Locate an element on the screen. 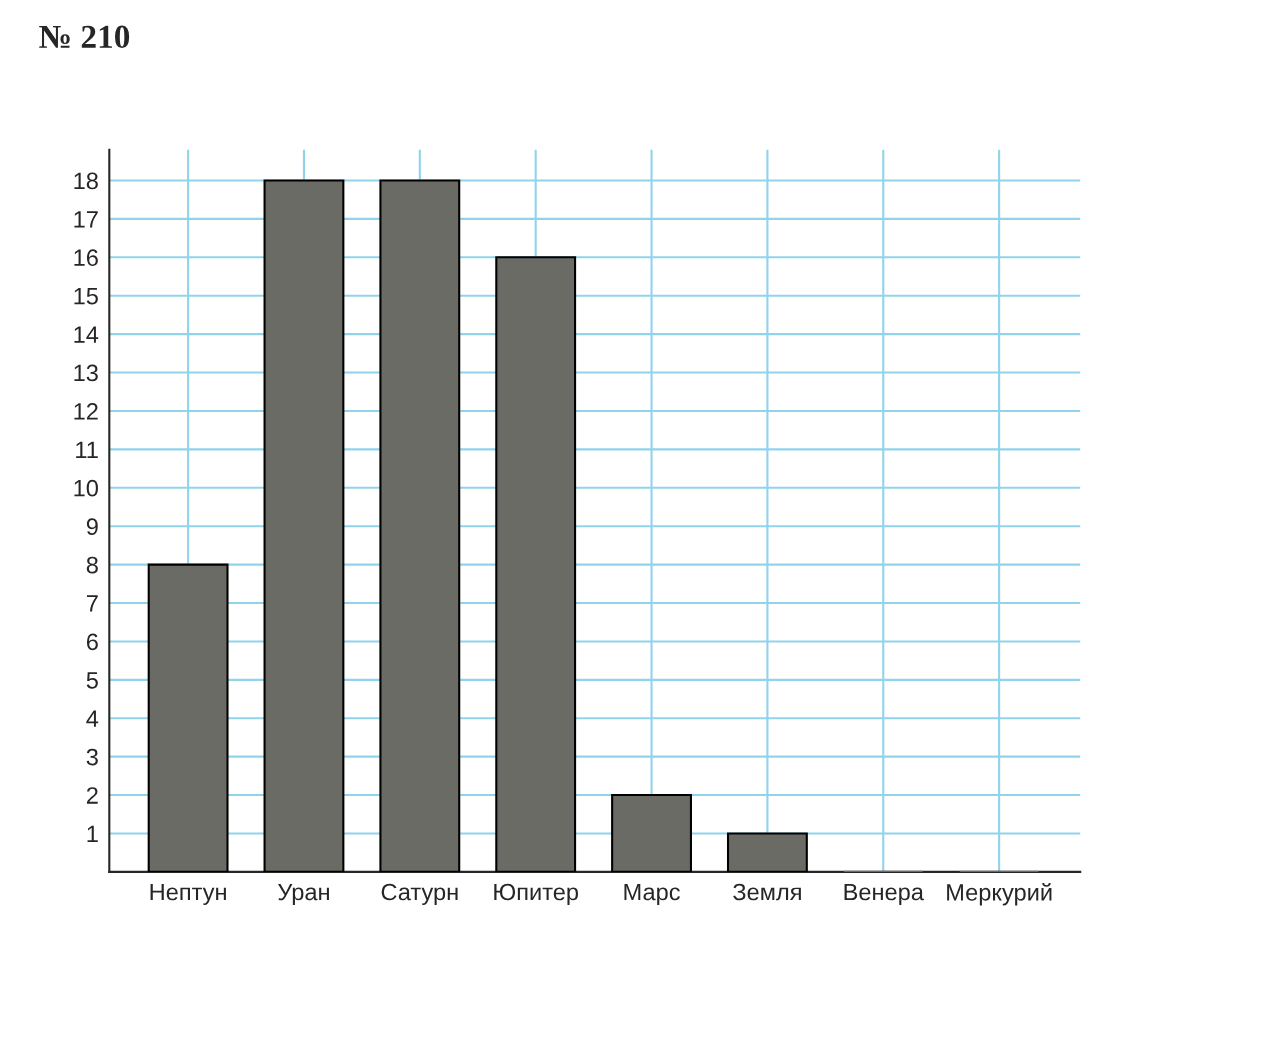  y-tick-label: 5 is located at coordinates (92, 680).